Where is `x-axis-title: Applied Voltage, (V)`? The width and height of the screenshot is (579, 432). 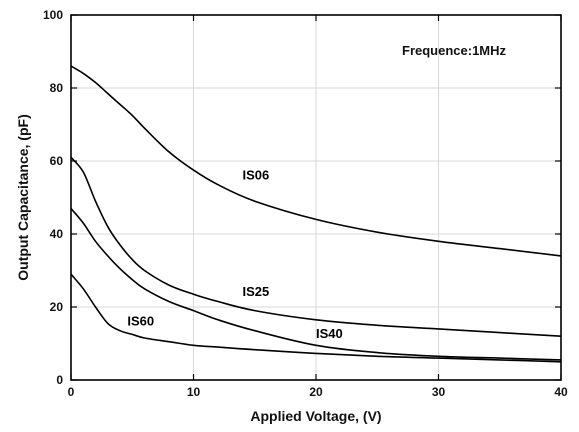
x-axis-title: Applied Voltage, (V) is located at coordinates (315, 416).